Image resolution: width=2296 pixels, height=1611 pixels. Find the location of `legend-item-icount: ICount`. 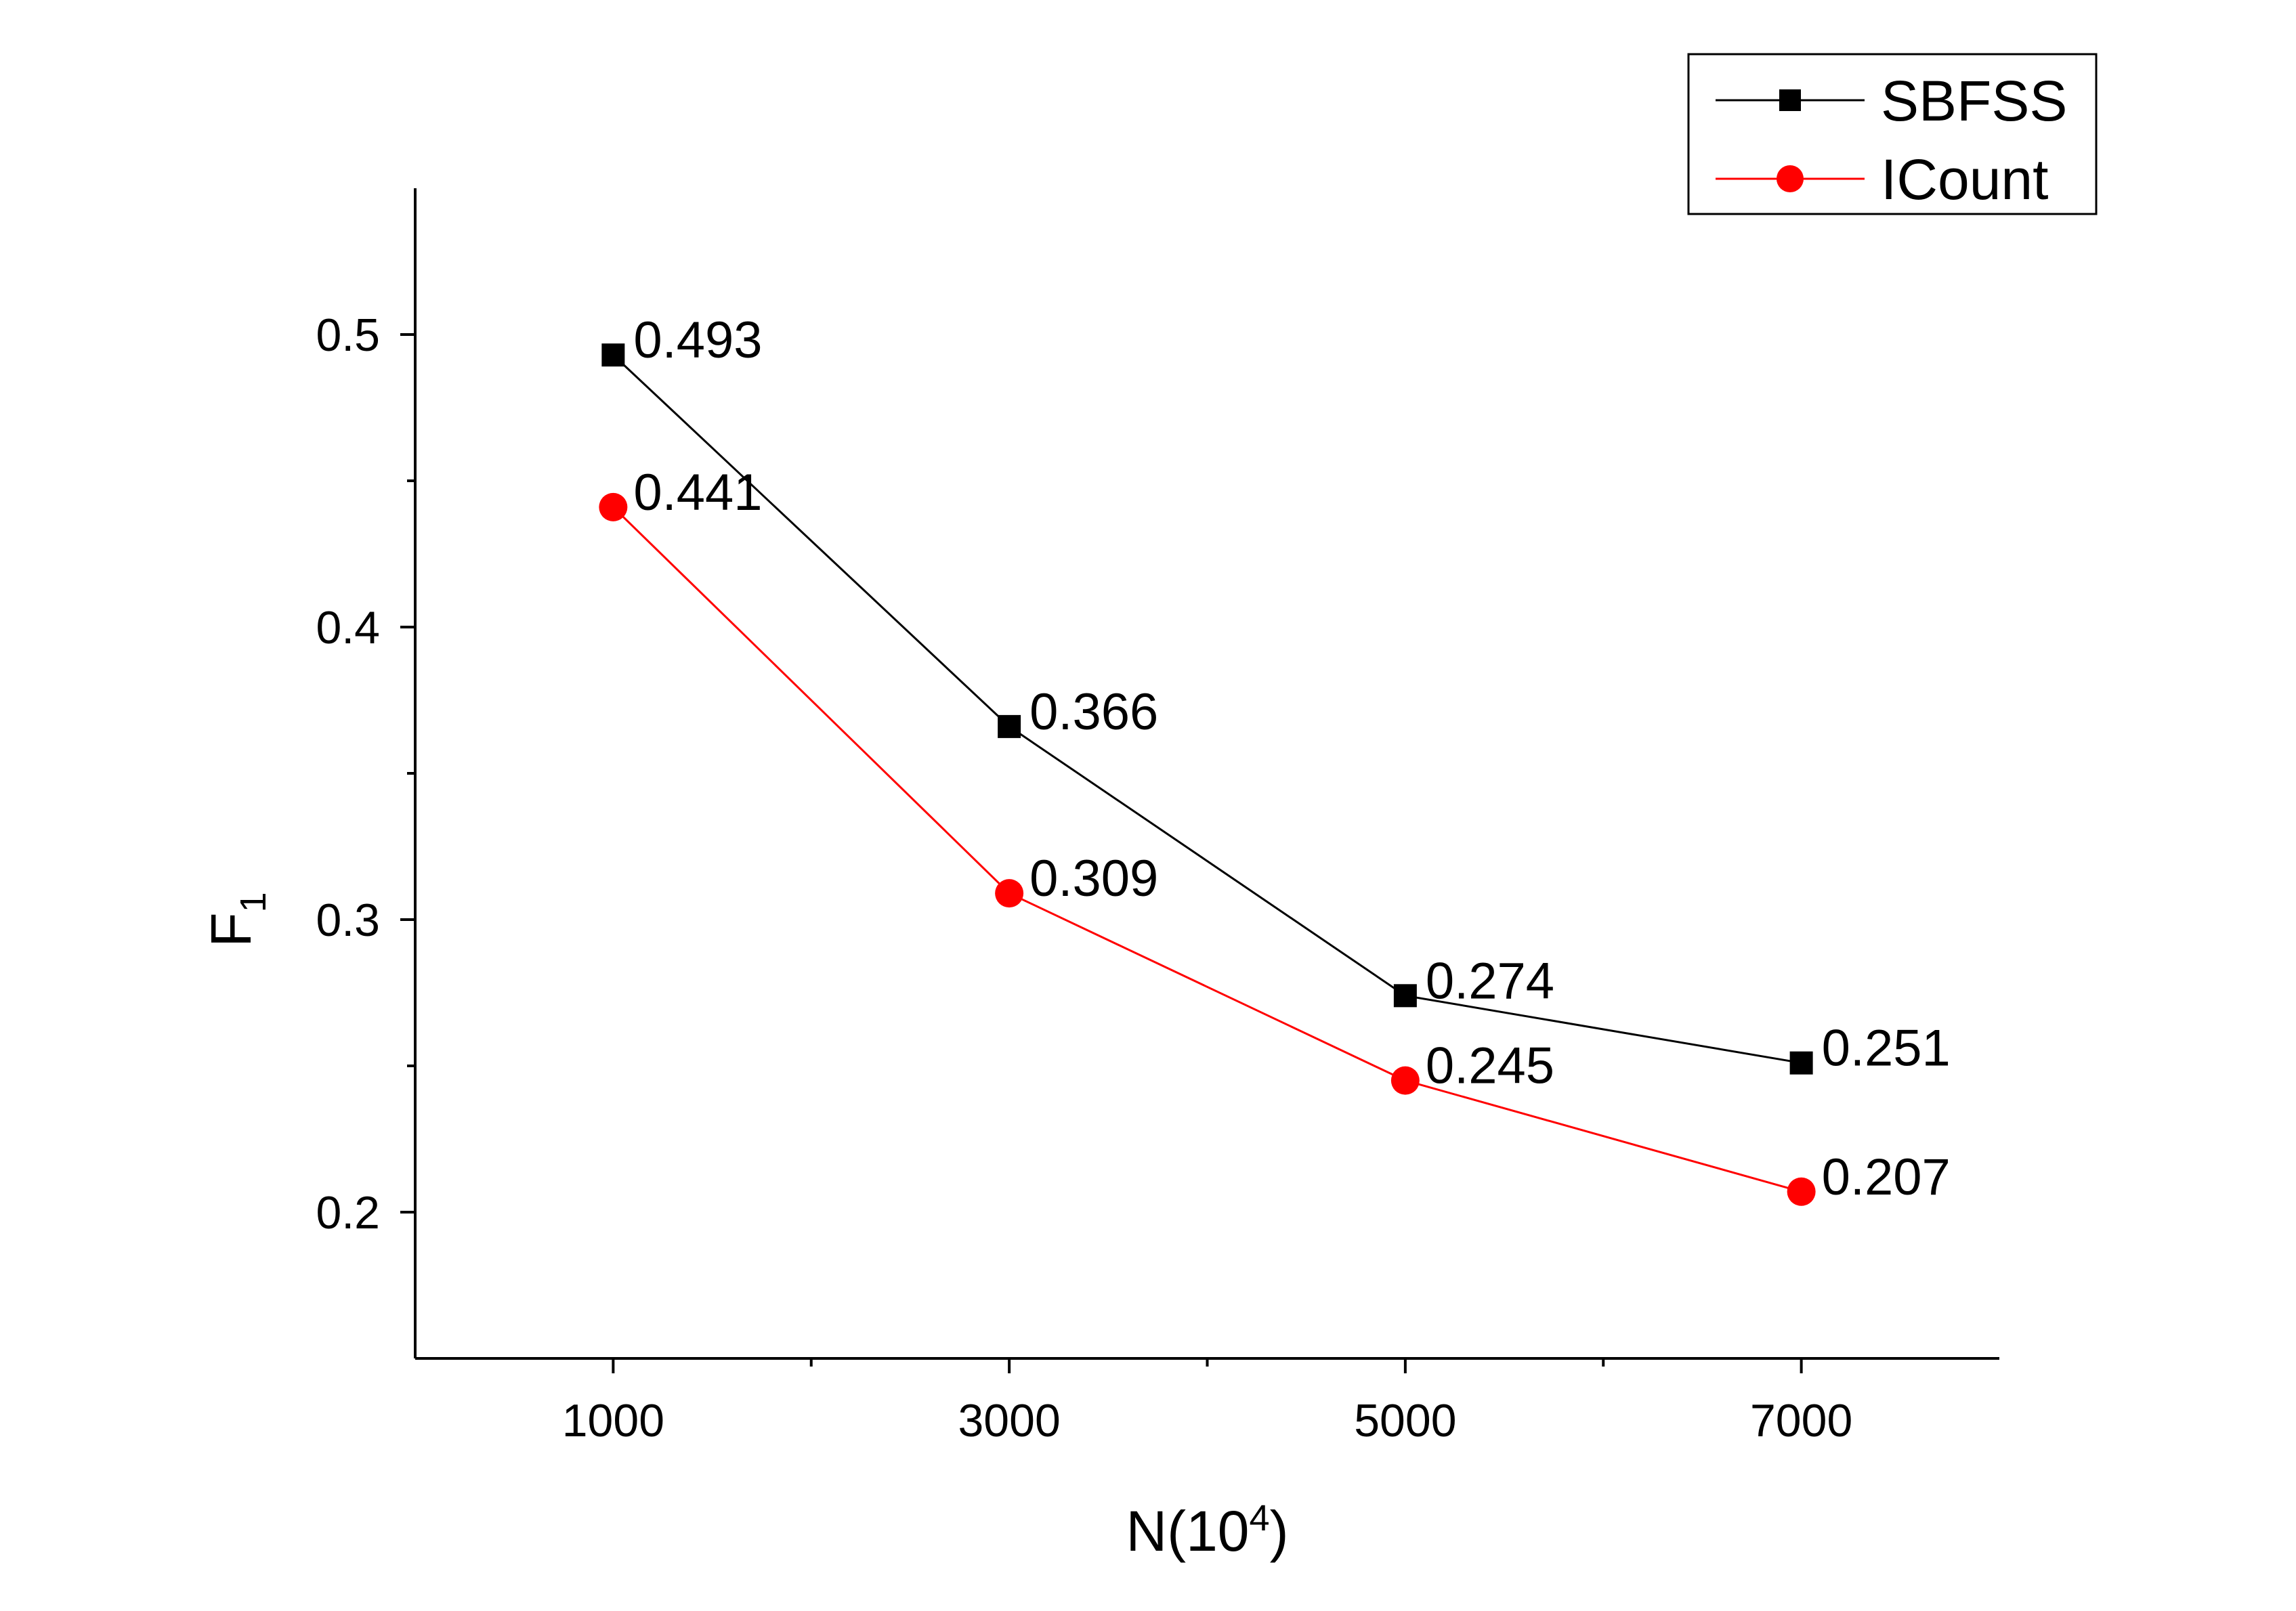

legend-item-icount: ICount is located at coordinates (1883, 179).